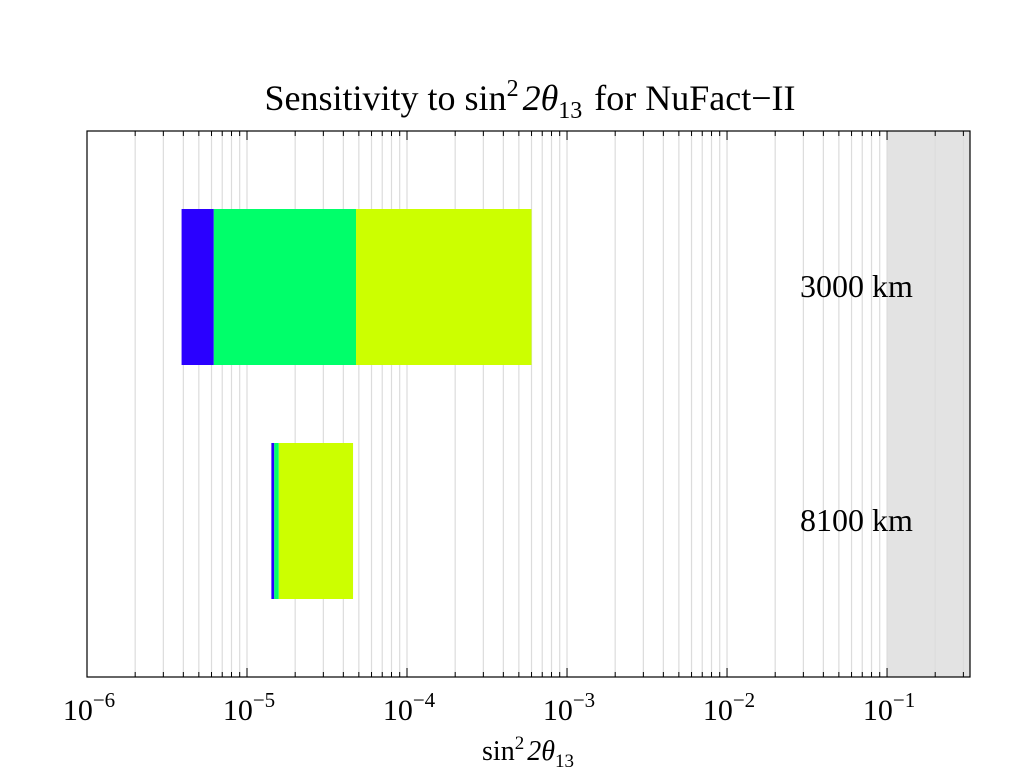  Describe the element at coordinates (264, 700) in the screenshot. I see `x-tick-label-exponent: −5` at that location.